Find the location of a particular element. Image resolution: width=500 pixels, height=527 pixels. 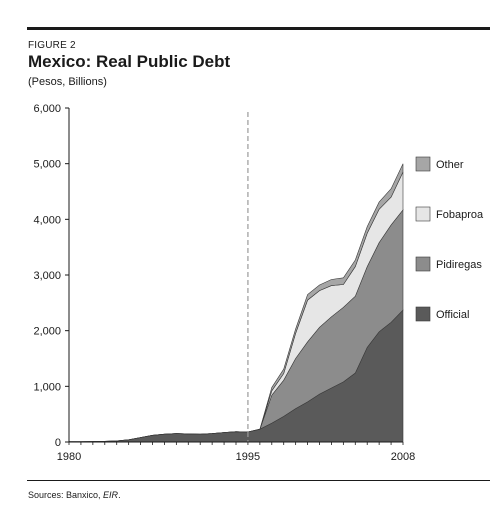

legend-label-pidiregas: Pidiregas is located at coordinates (459, 265).